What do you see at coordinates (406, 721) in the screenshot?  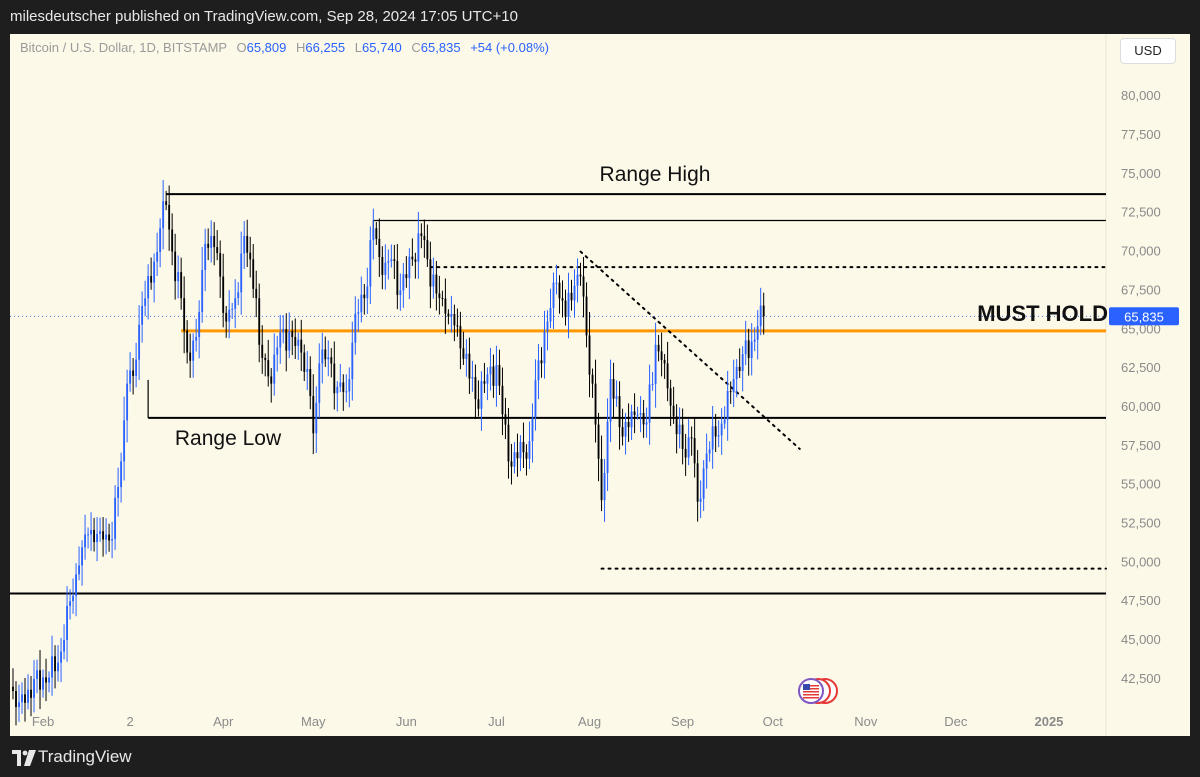 I see `x-tick-label: Jun` at bounding box center [406, 721].